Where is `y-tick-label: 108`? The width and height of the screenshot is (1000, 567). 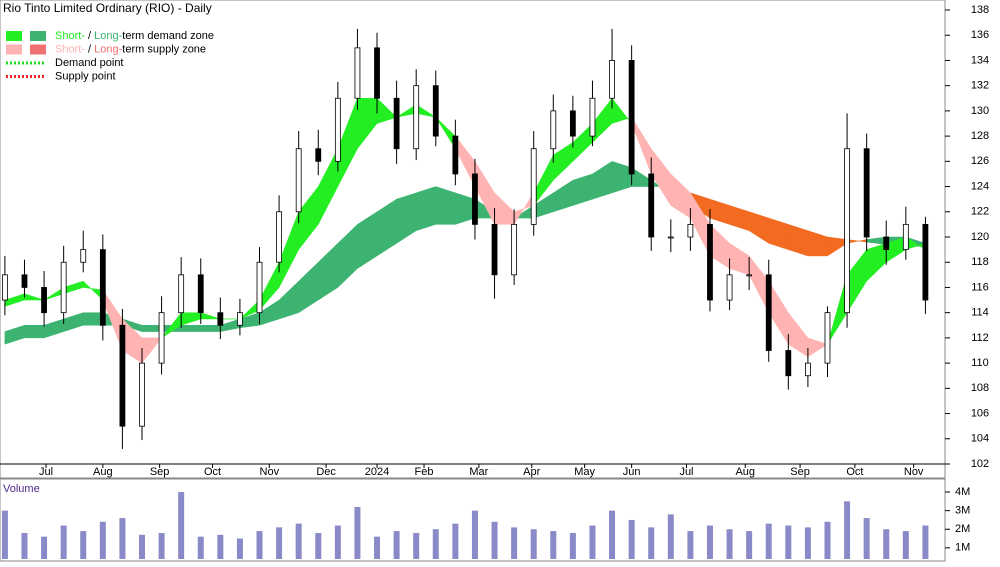
y-tick-label: 108 is located at coordinates (980, 388).